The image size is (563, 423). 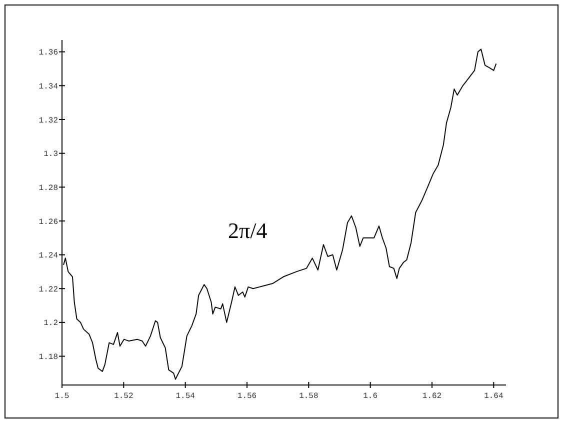 I want to click on x-tick-label: 1.62, so click(x=432, y=396).